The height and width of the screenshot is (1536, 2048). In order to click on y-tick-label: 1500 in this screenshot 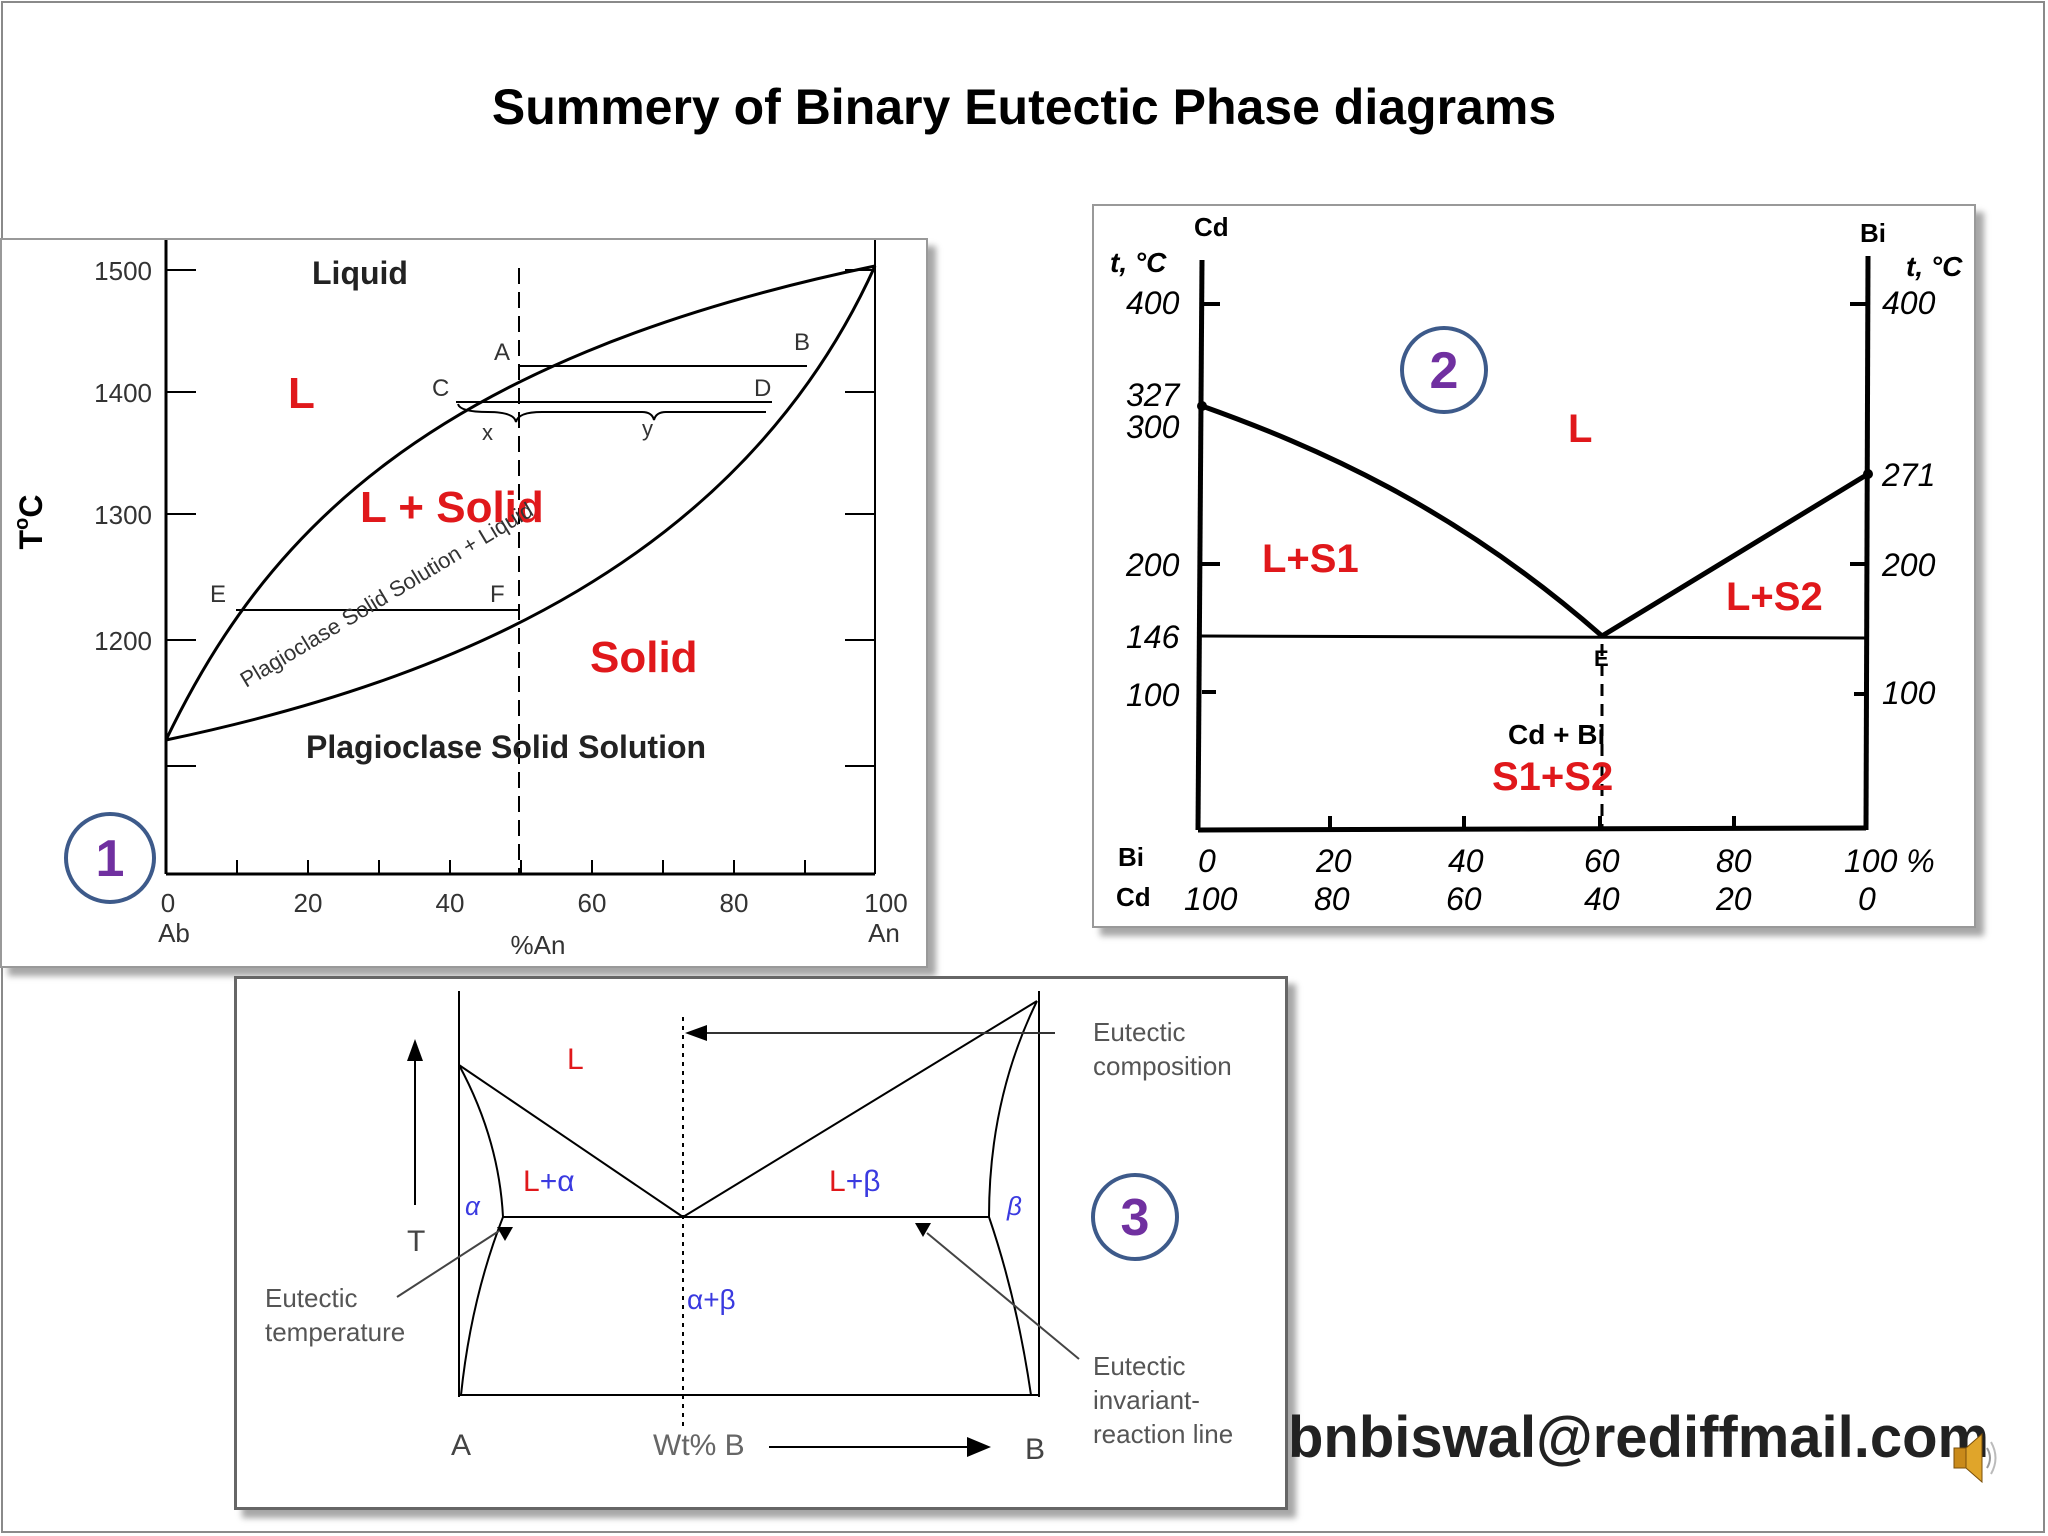, I will do `click(123, 271)`.